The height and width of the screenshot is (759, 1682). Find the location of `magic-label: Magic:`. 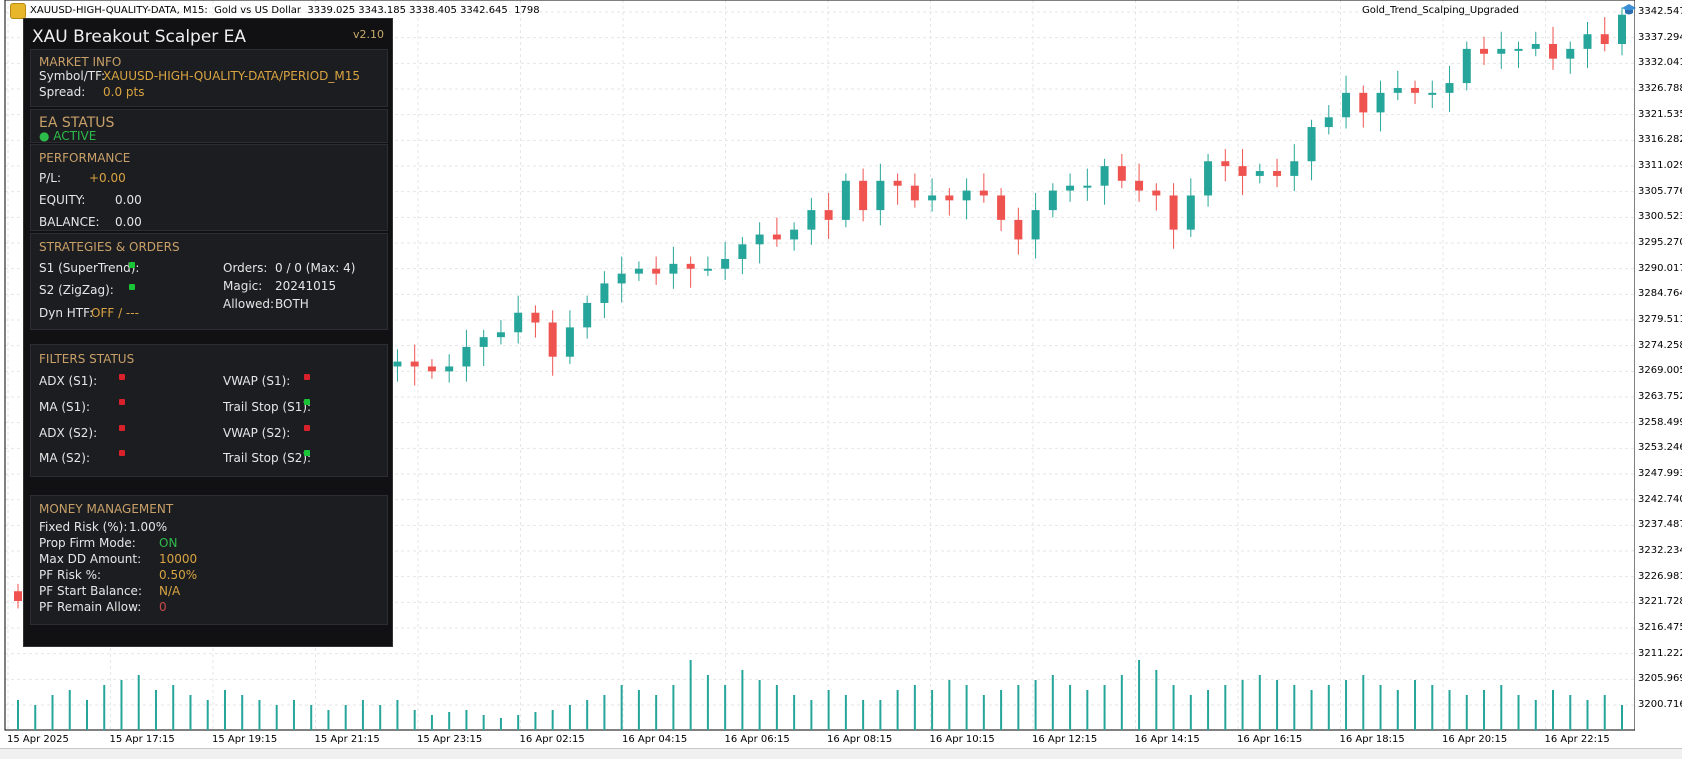

magic-label: Magic: is located at coordinates (243, 286).